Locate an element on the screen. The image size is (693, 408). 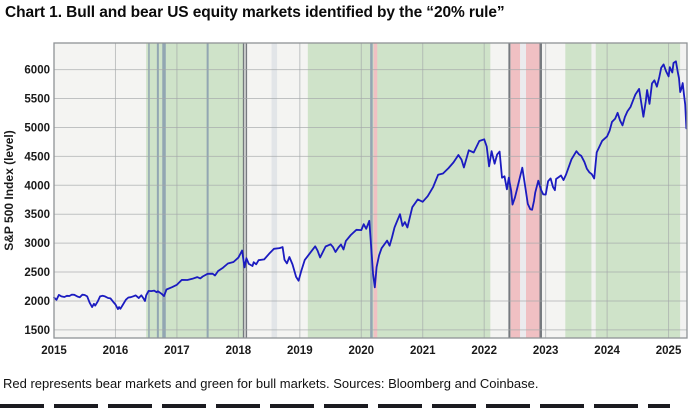
x-tick-label: 2021 is located at coordinates (423, 351).